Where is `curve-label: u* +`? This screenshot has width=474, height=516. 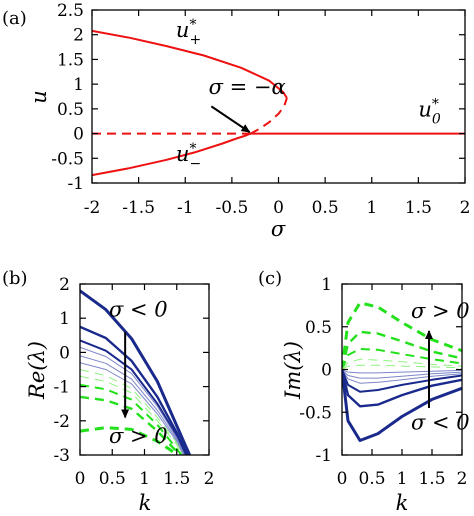 curve-label: u* + is located at coordinates (188, 32).